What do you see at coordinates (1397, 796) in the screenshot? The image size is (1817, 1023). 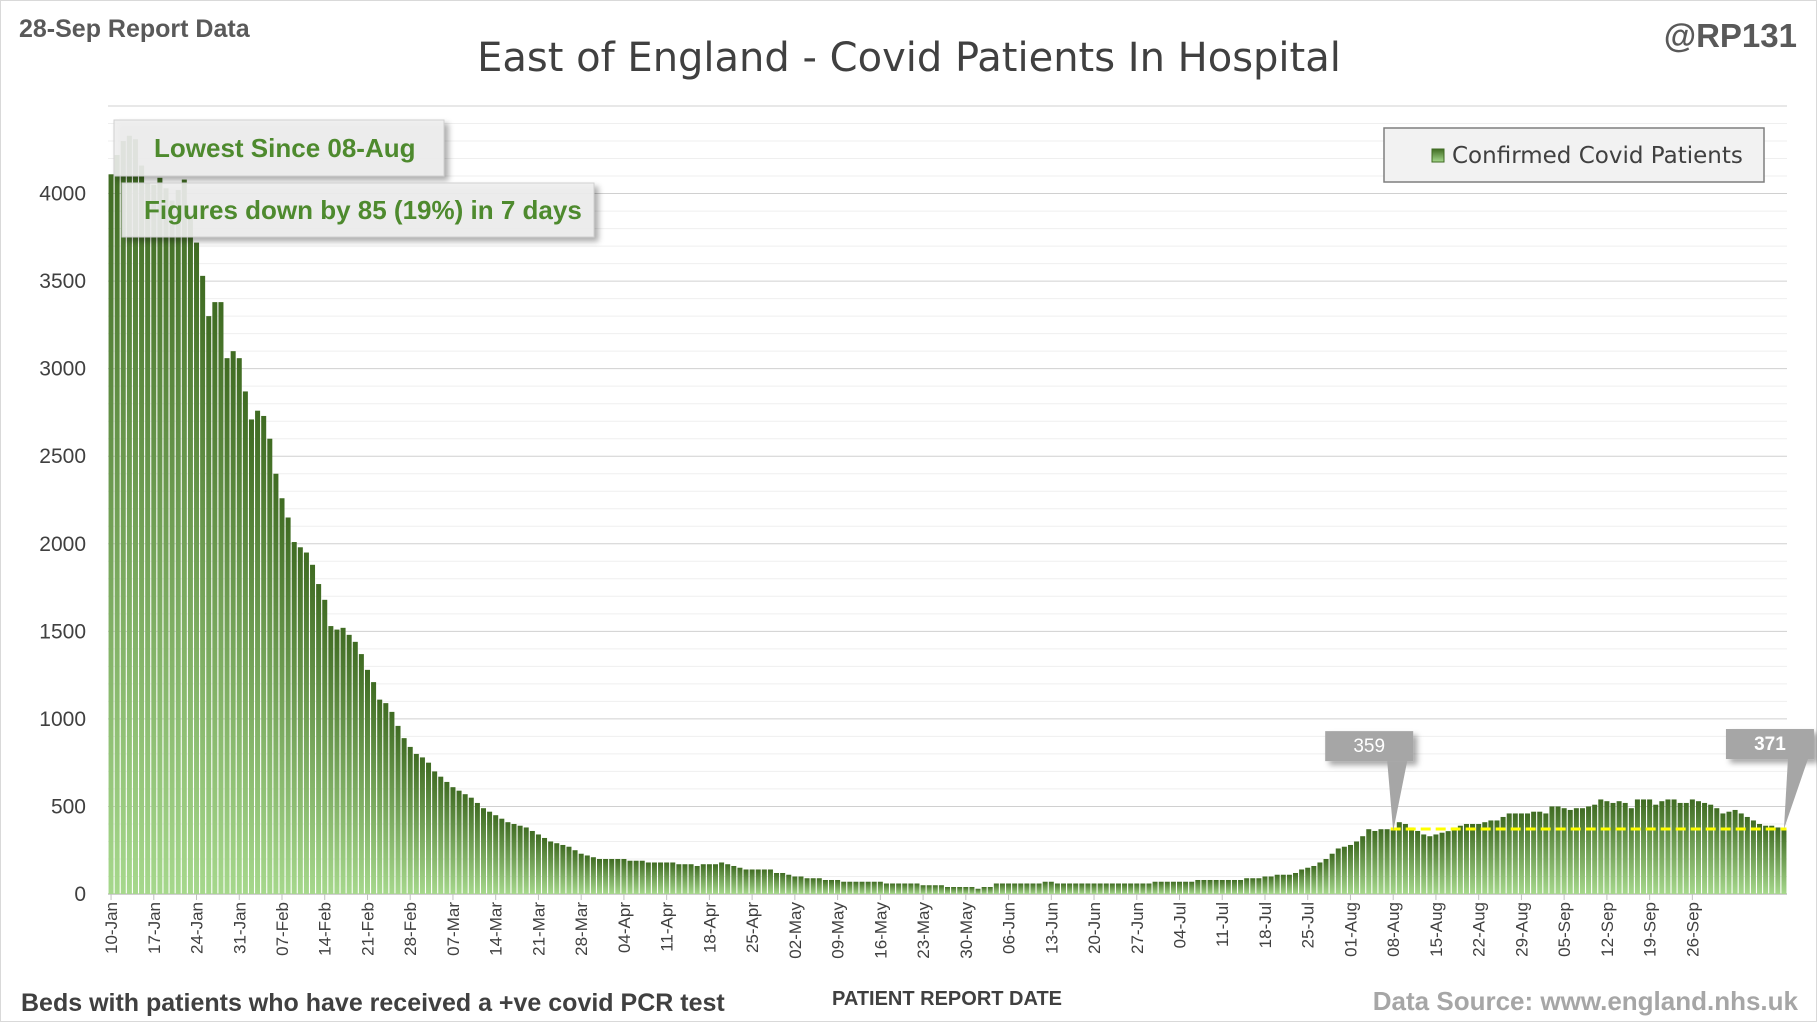 I see `callout-pointer` at bounding box center [1397, 796].